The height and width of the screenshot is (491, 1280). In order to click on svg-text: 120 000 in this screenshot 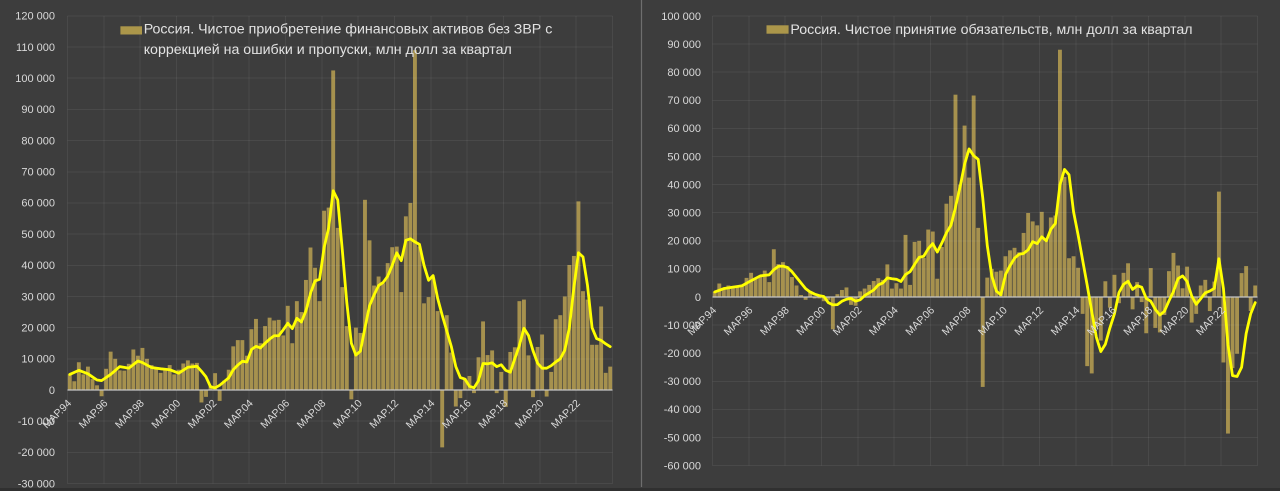, I will do `click(35, 17)`.